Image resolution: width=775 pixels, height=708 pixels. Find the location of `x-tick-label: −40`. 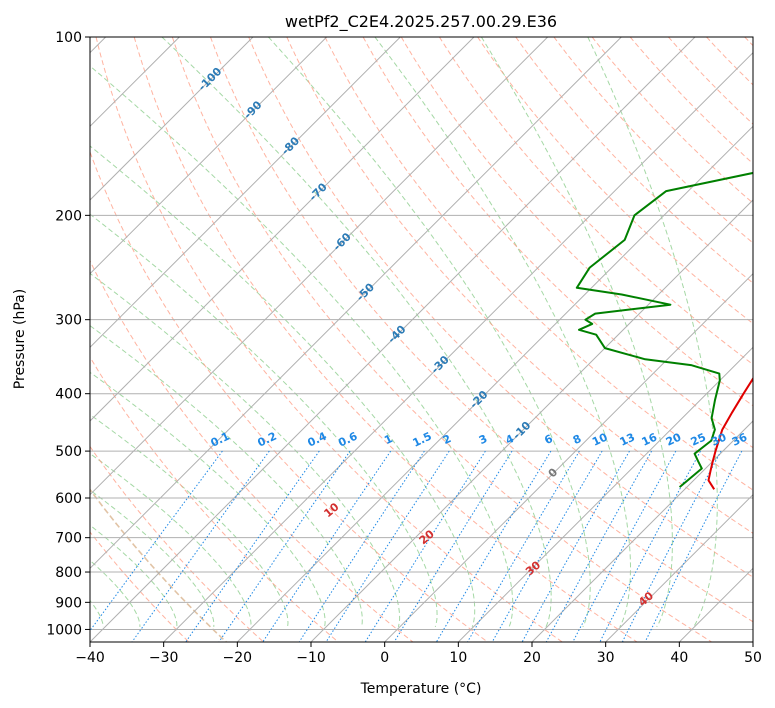

x-tick-label: −40 is located at coordinates (90, 658).